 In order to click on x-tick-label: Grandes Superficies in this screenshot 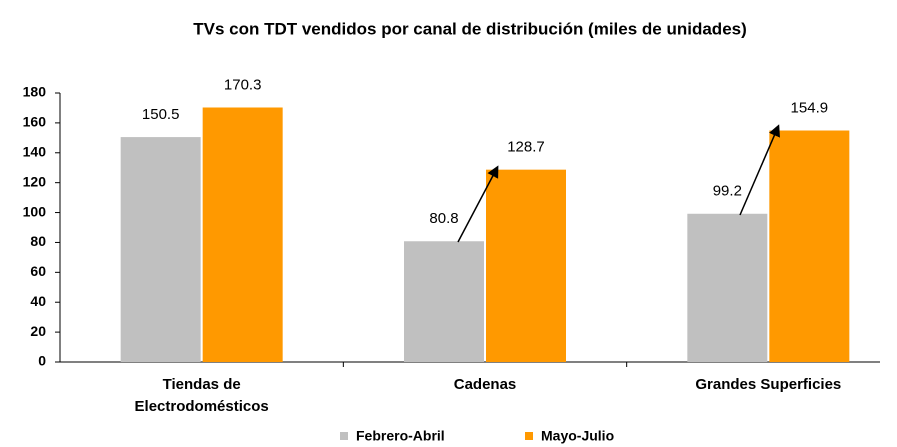, I will do `click(768, 384)`.